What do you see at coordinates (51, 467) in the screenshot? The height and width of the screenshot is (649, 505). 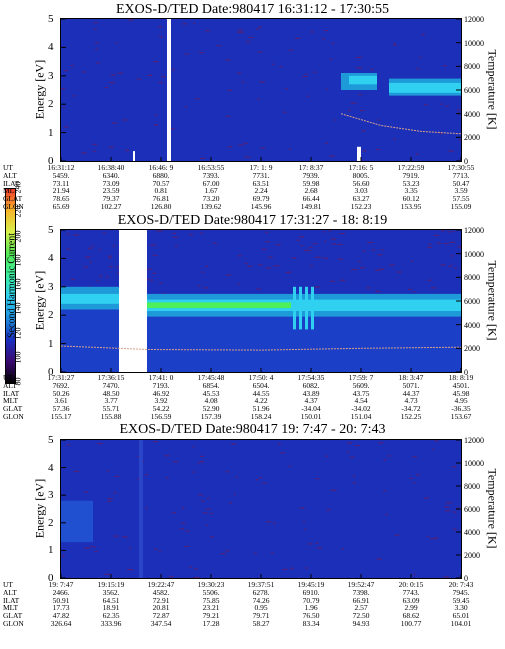 I see `y-tick-label: 4` at bounding box center [51, 467].